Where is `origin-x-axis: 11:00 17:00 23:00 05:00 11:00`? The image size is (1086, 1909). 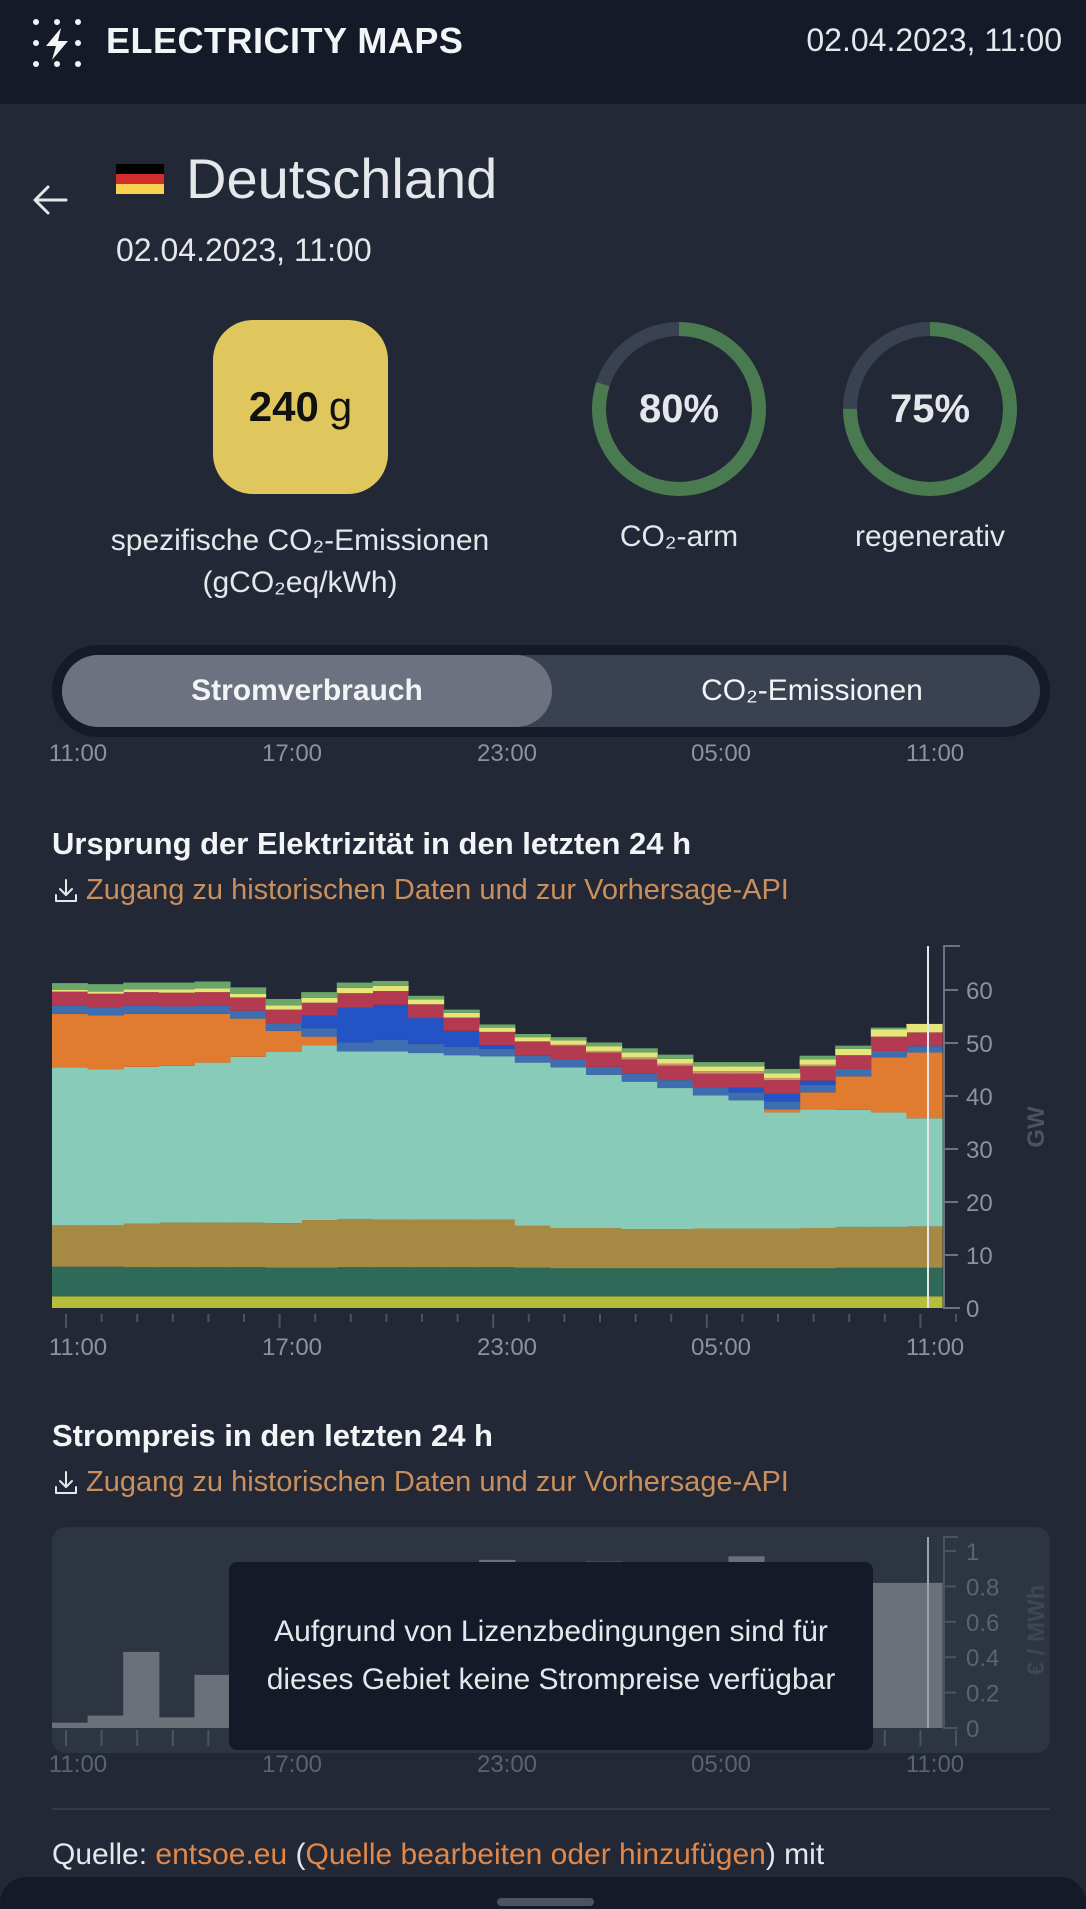 origin-x-axis: 11:00 17:00 23:00 05:00 11:00 is located at coordinates (506, 1337).